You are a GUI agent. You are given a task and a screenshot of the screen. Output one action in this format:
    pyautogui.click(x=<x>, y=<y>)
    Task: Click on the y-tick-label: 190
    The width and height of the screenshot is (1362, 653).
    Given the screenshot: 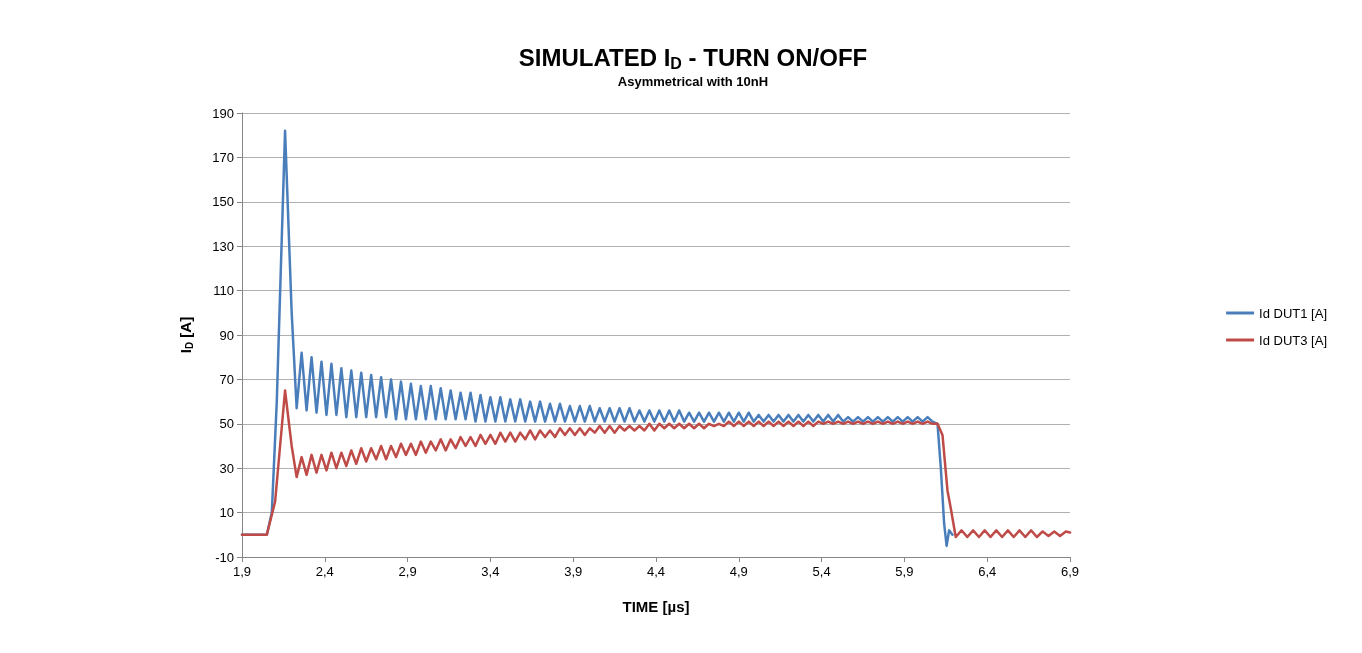 What is the action you would take?
    pyautogui.click(x=223, y=113)
    